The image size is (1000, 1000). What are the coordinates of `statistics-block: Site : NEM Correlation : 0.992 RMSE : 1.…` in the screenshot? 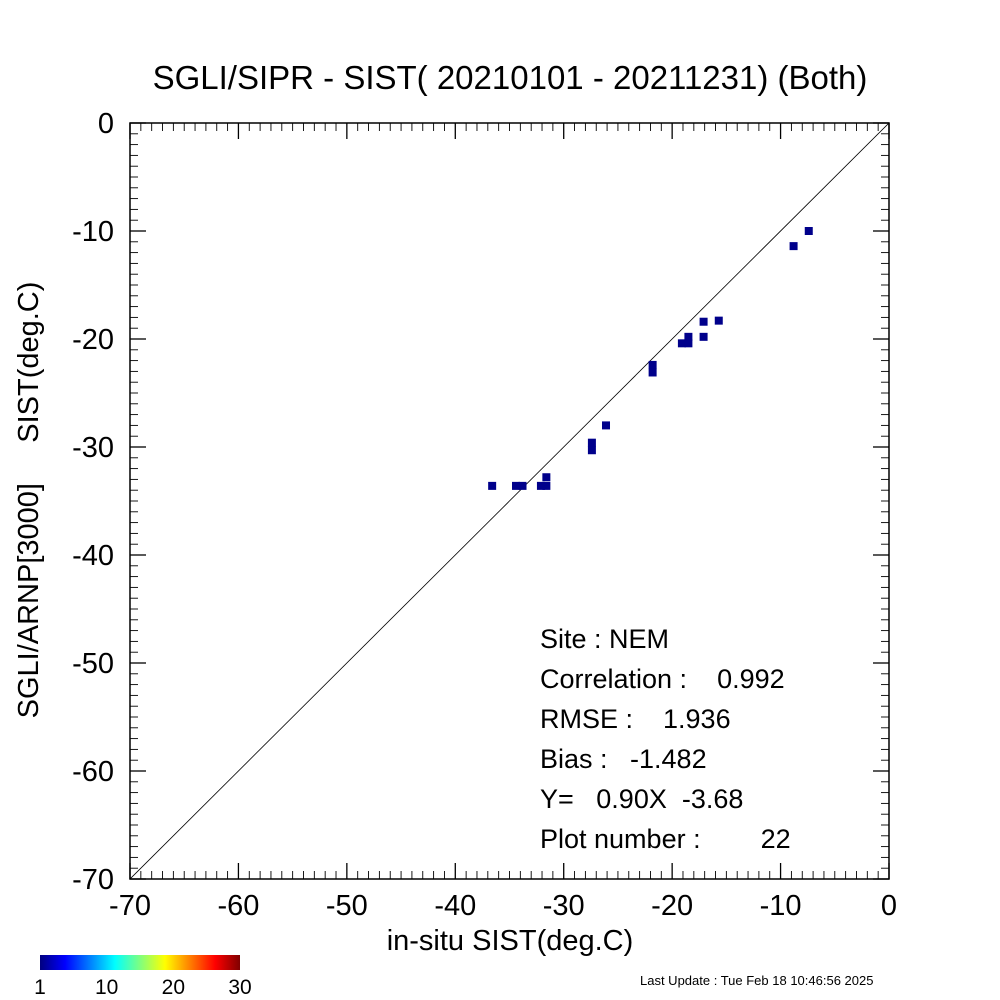 It's located at (665, 739).